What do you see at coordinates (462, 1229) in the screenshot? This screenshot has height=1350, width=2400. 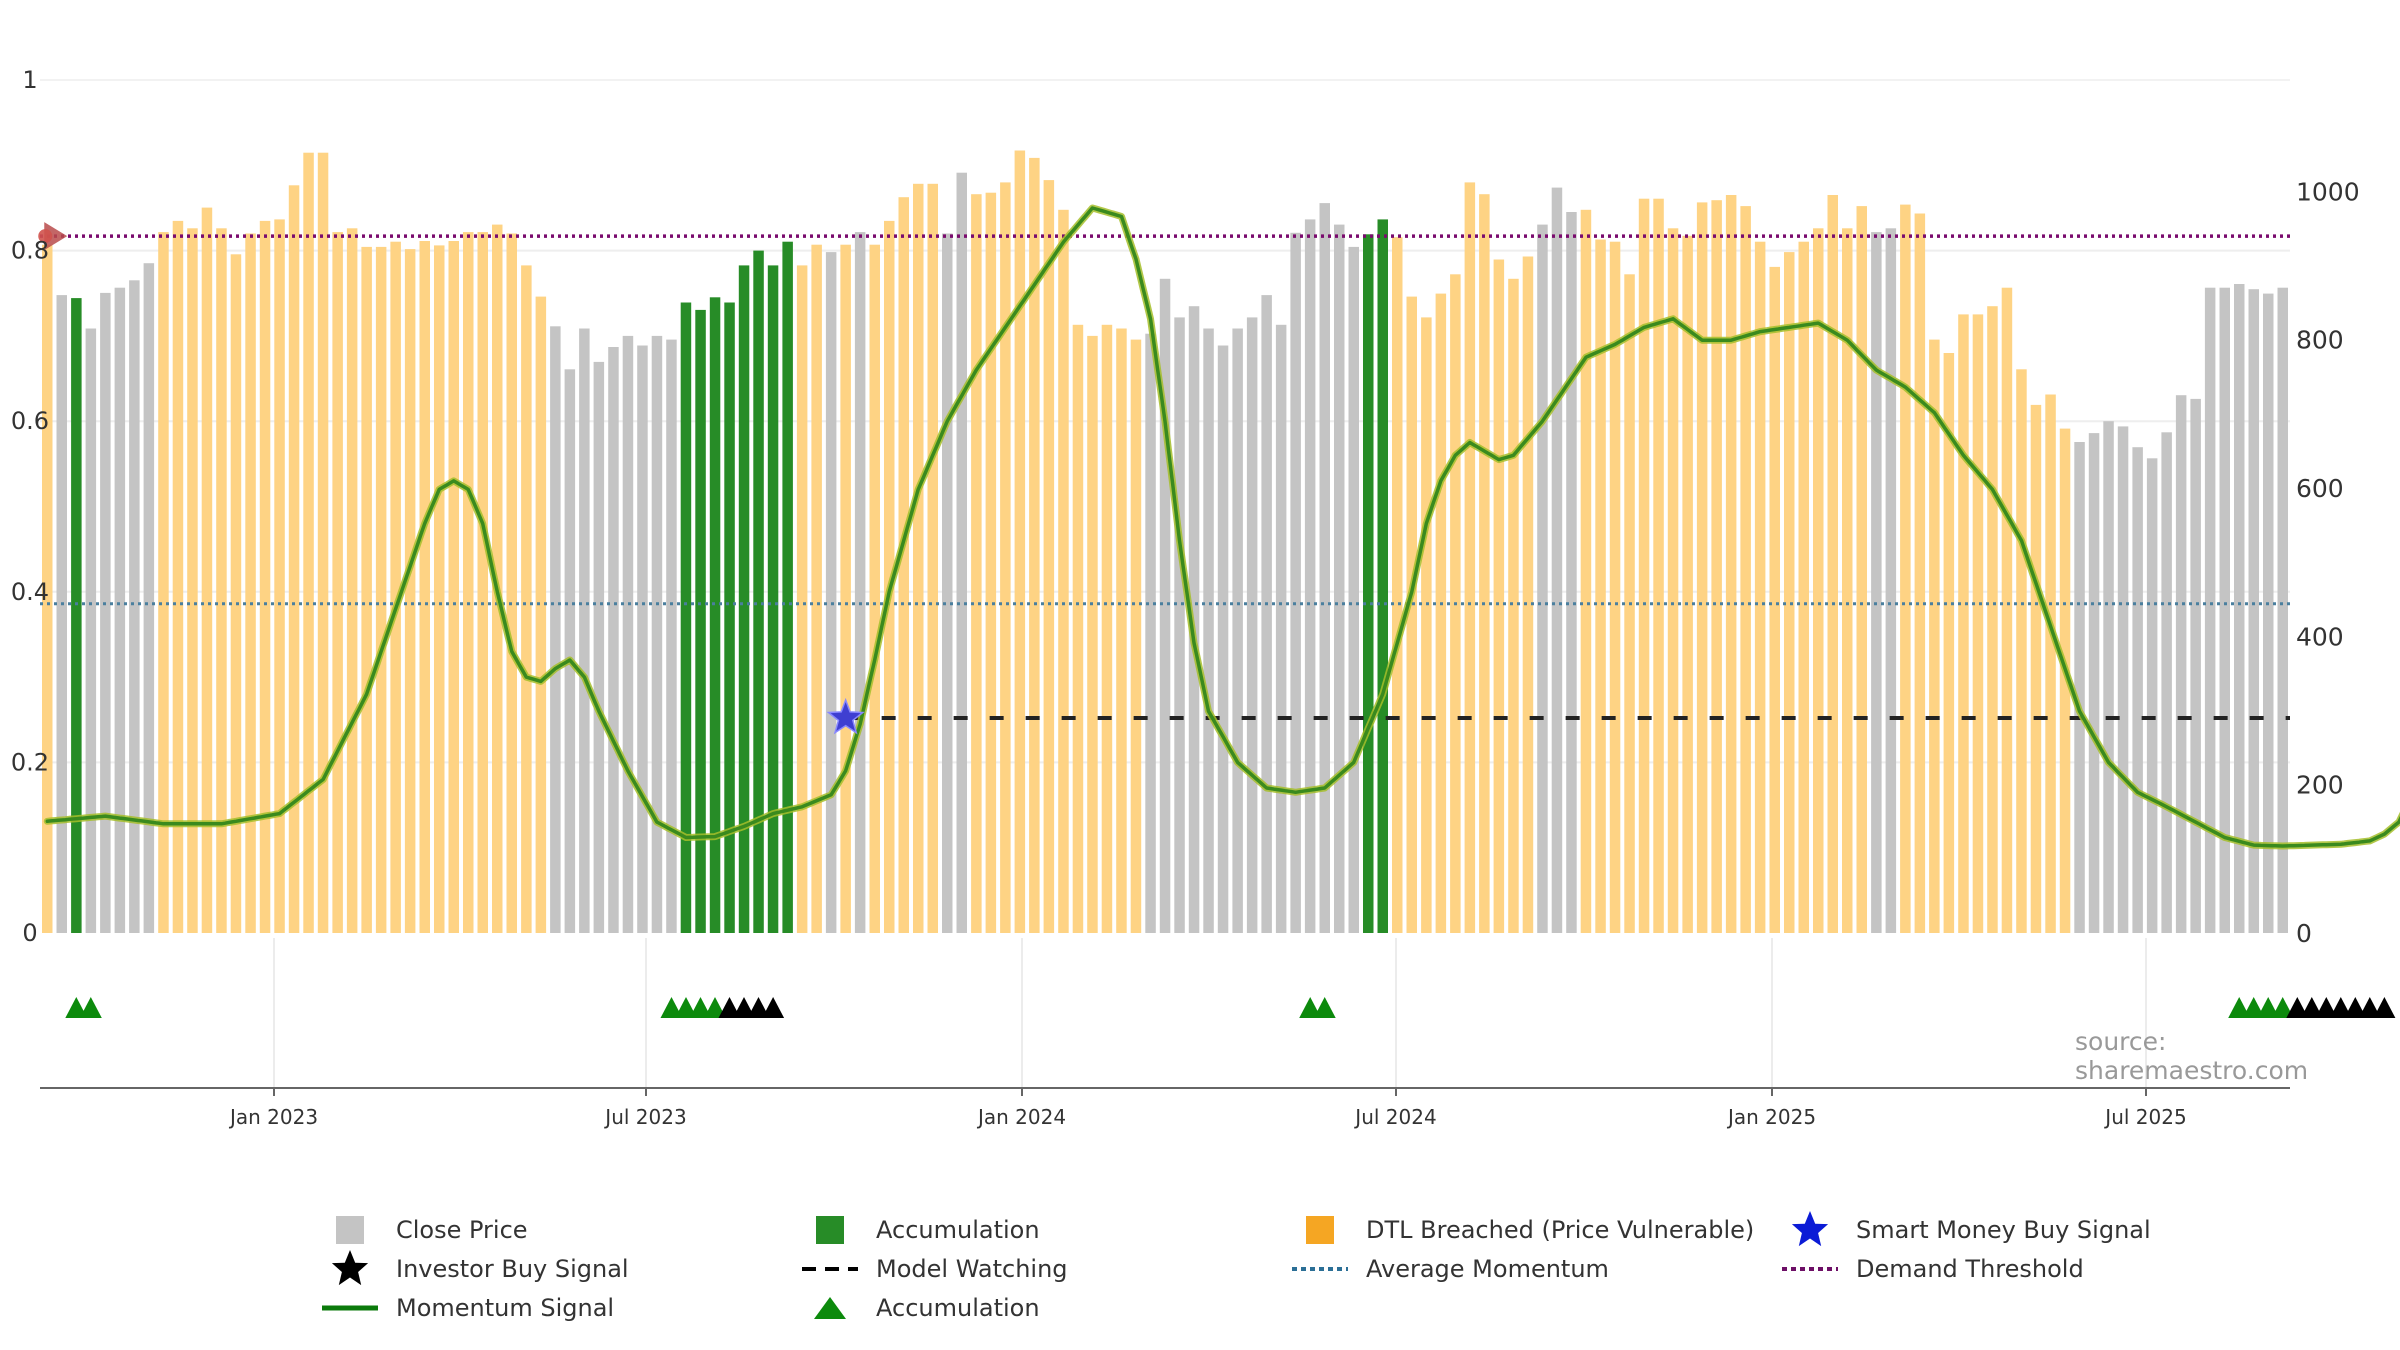 I see `legend-label: Close Price` at bounding box center [462, 1229].